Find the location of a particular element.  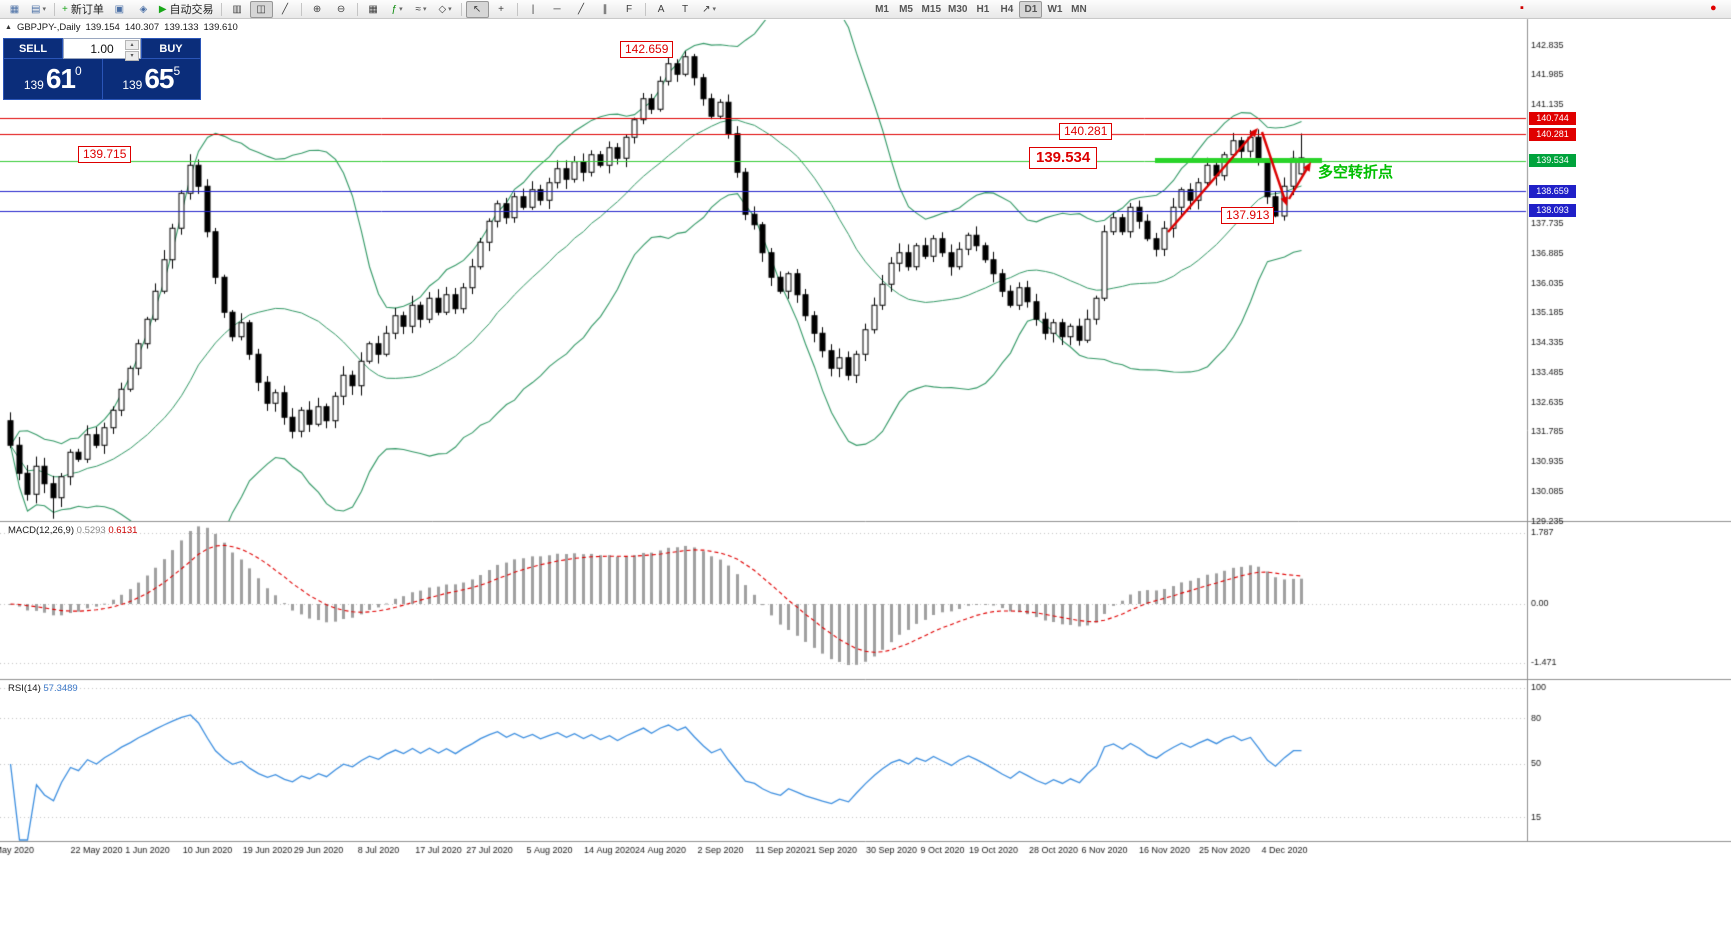

text-label-button: T is located at coordinates (685, 9).